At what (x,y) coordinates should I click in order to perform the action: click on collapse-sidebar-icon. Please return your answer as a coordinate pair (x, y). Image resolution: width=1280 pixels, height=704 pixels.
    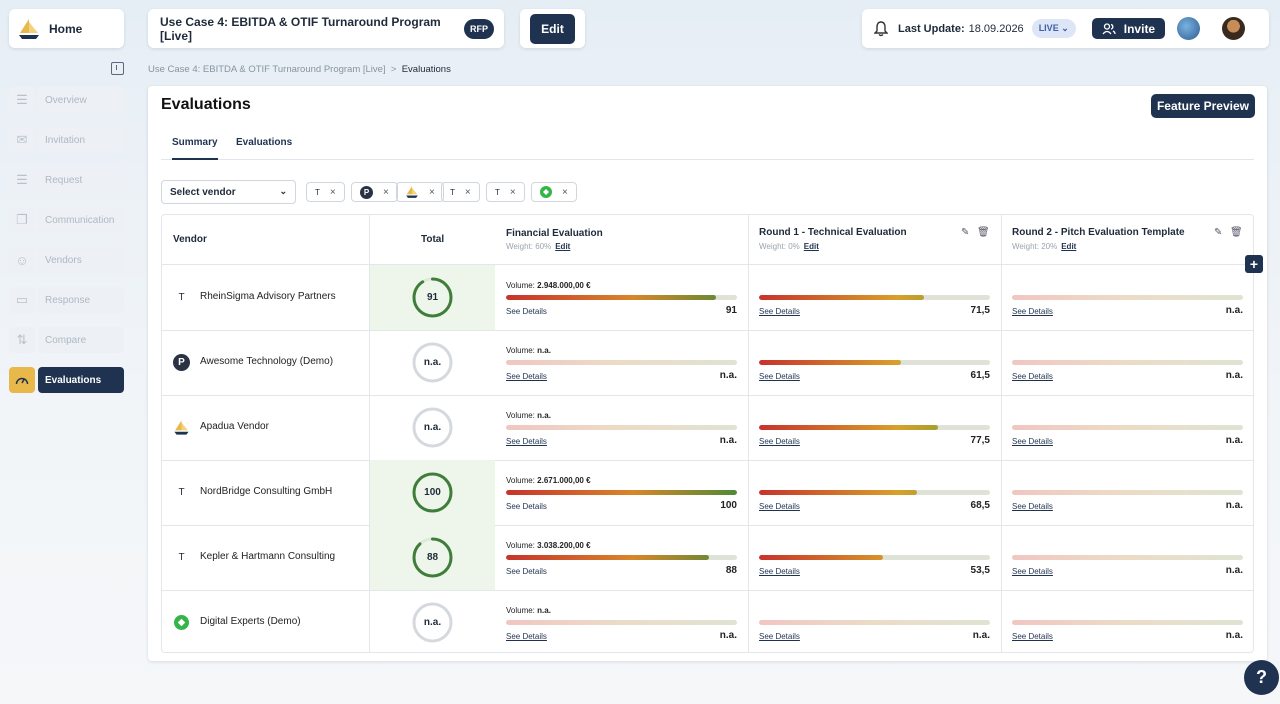
    Looking at the image, I should click on (117, 68).